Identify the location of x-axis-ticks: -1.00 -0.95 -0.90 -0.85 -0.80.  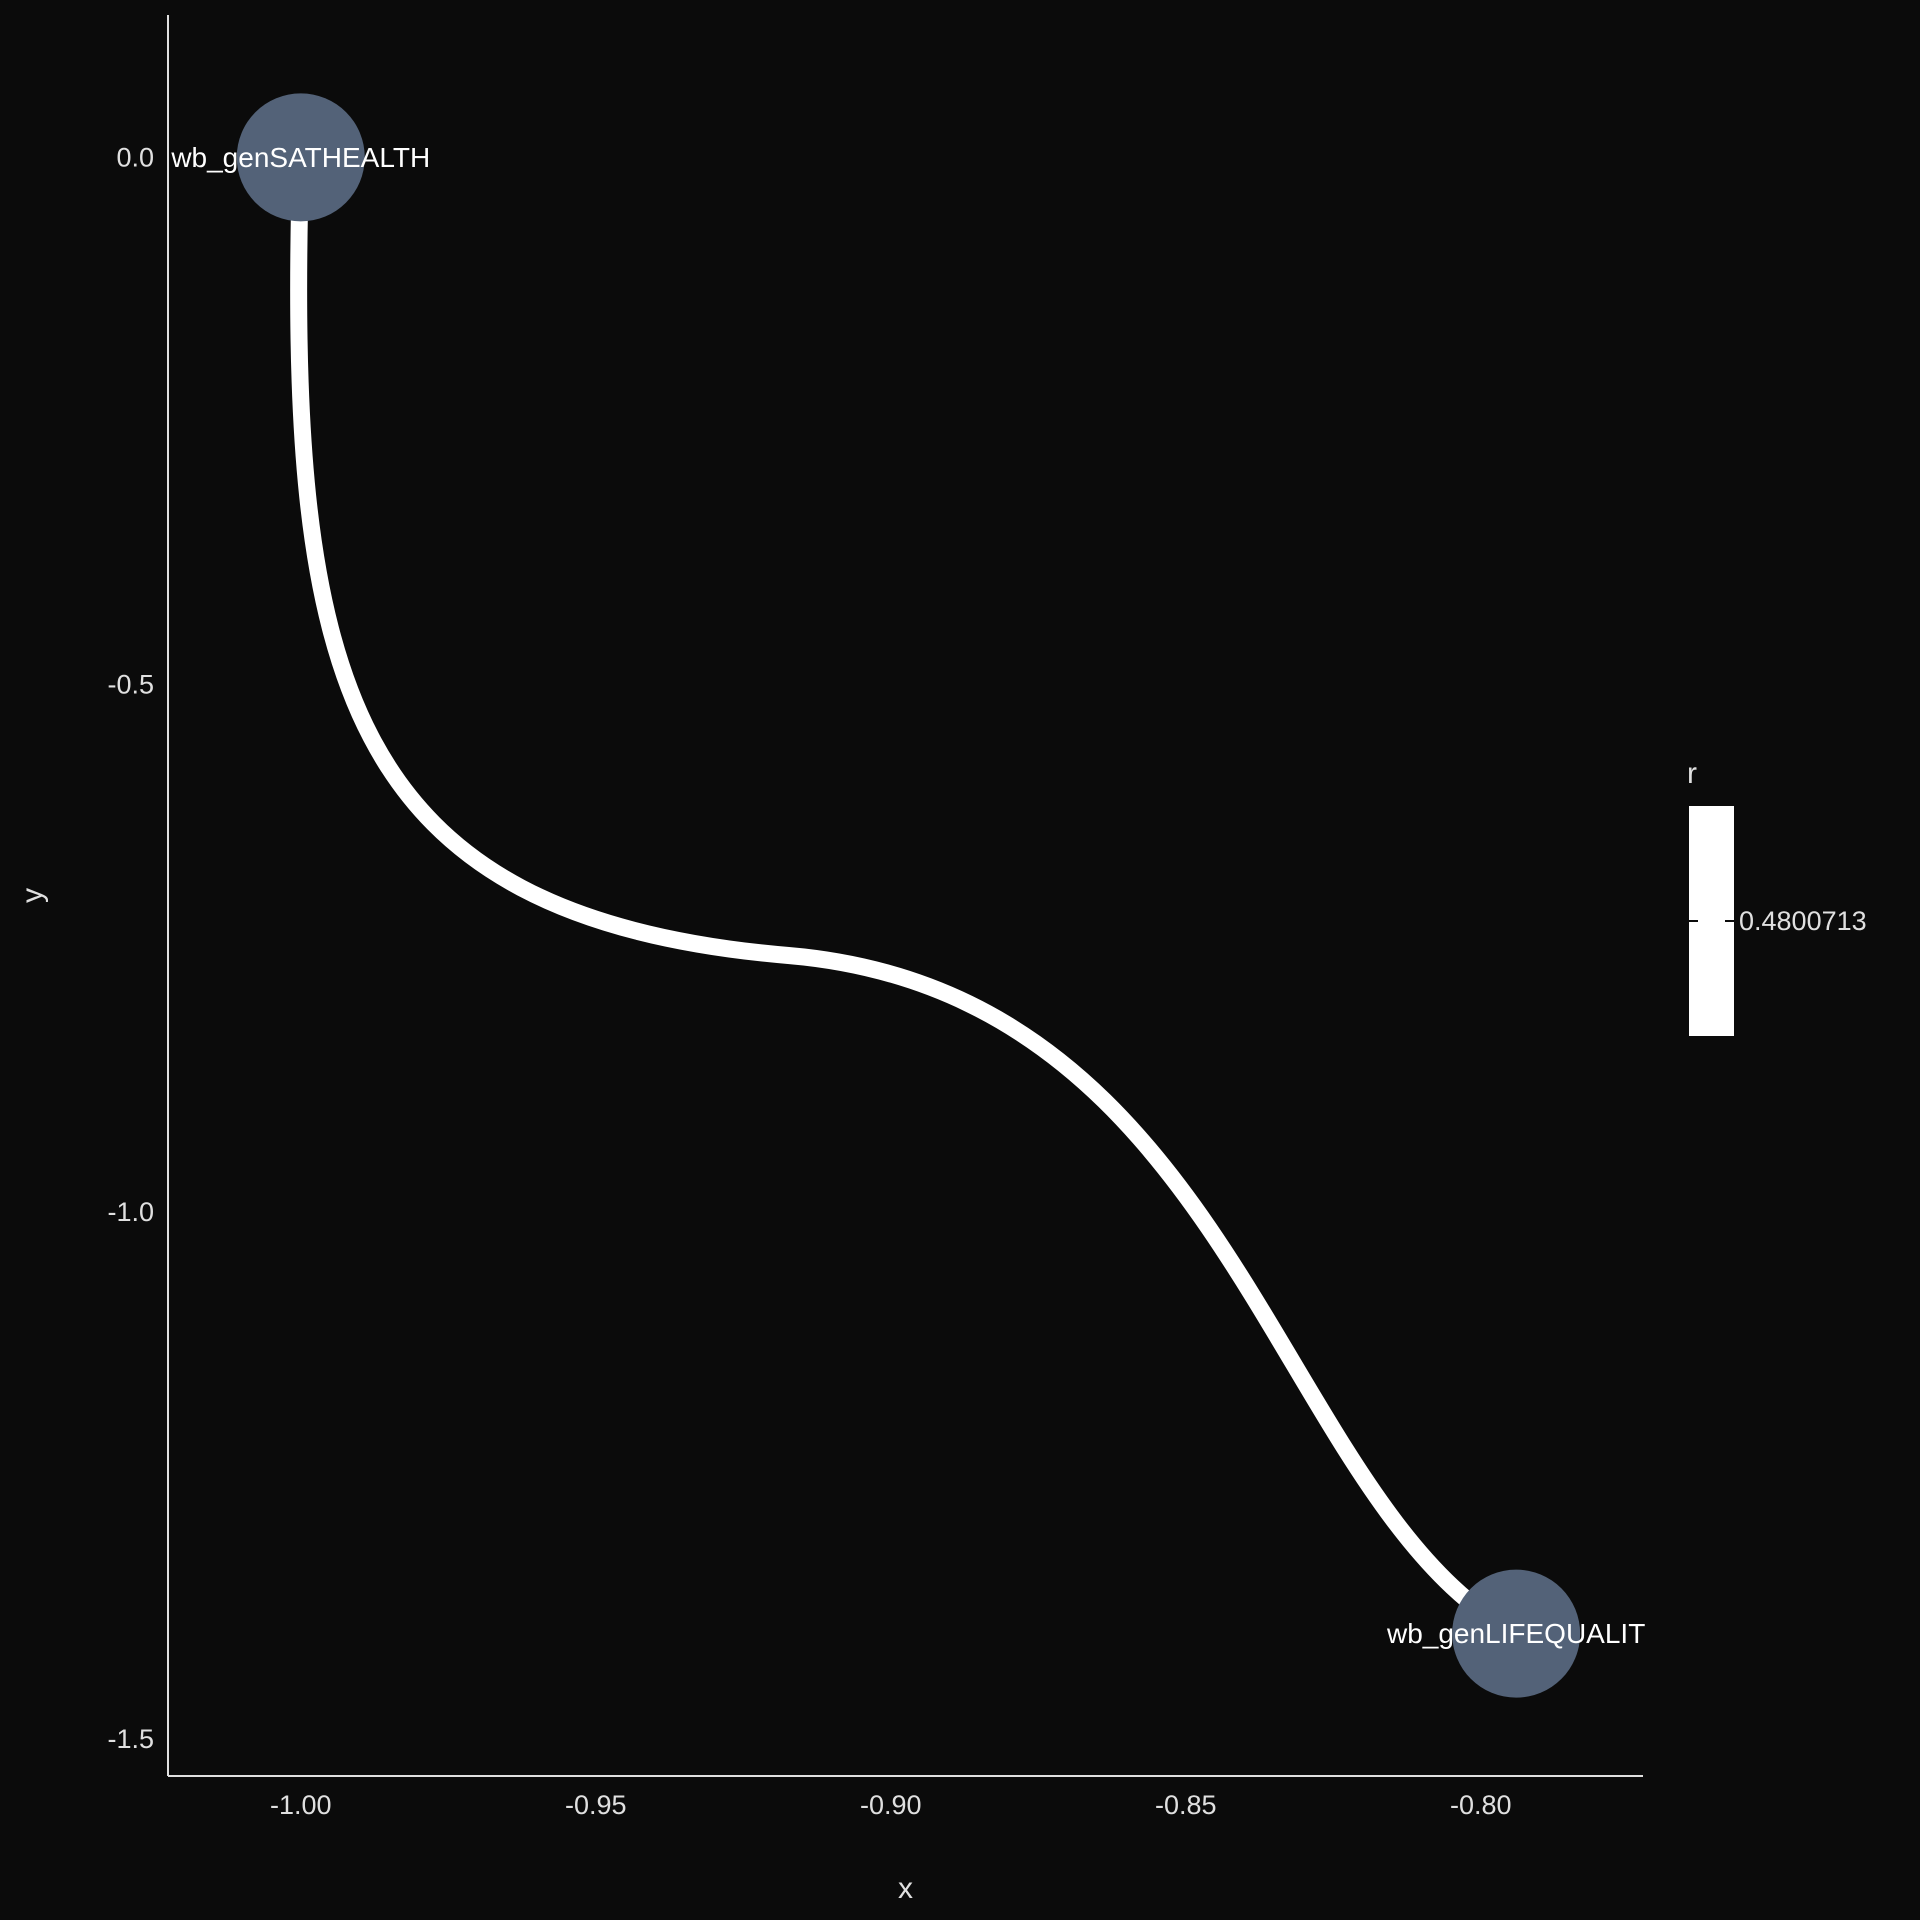
(891, 1805).